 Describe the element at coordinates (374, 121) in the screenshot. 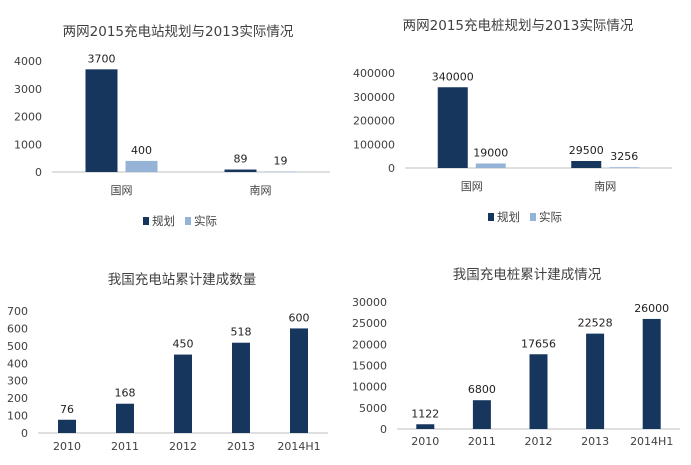

I see `y-tick-label: 200000` at that location.